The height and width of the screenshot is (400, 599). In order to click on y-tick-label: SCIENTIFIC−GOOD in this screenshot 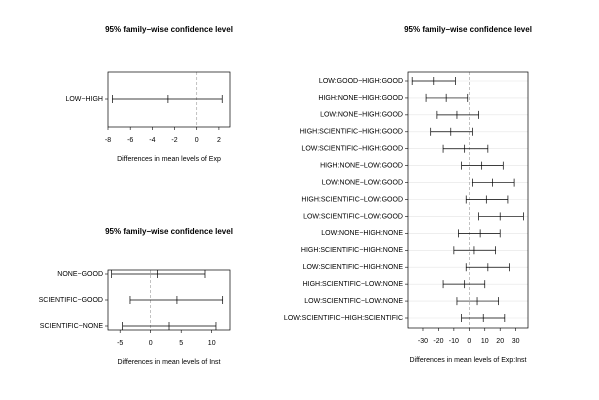, I will do `click(71, 300)`.